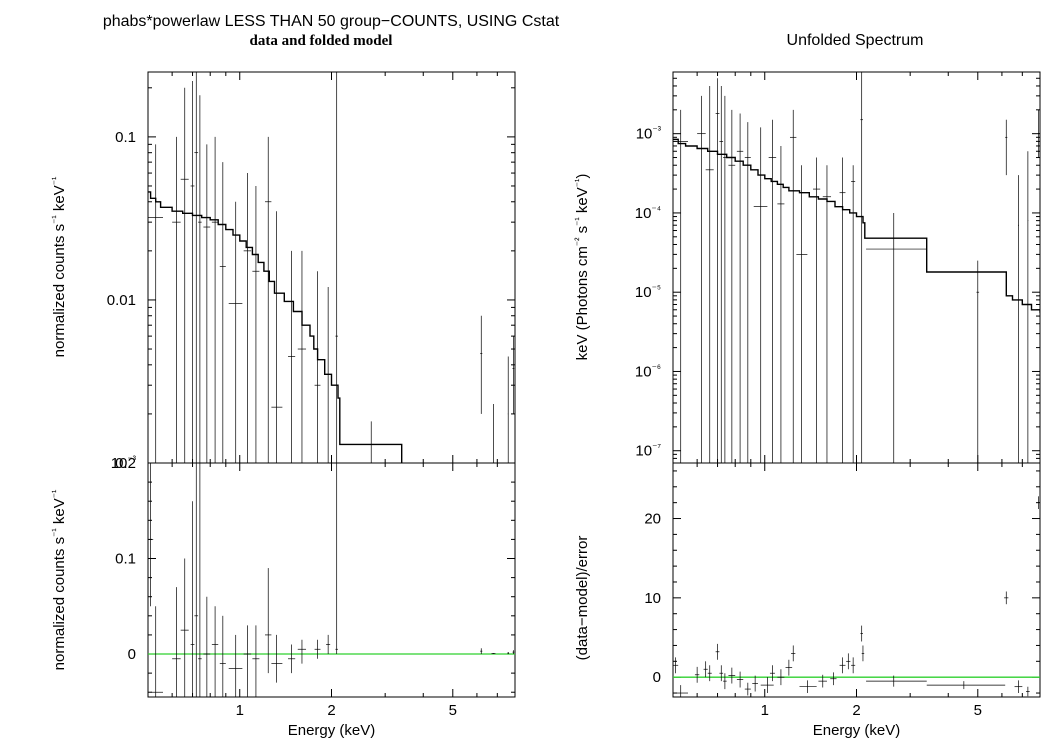 The width and height of the screenshot is (1042, 740). Describe the element at coordinates (121, 300) in the screenshot. I see `y-tick-label-0-1: 0.01` at that location.